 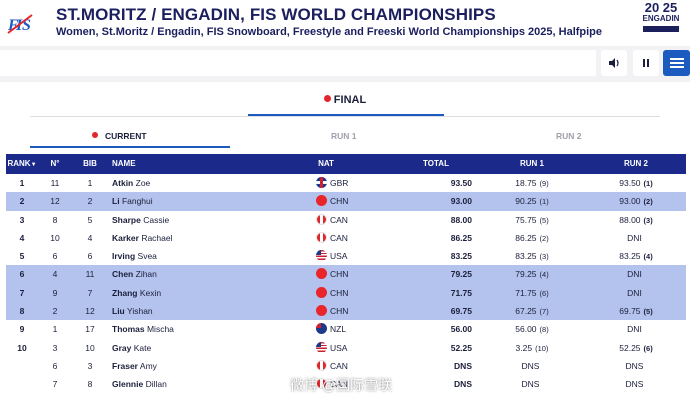 I want to click on total-cell: 93.00, so click(x=461, y=201).